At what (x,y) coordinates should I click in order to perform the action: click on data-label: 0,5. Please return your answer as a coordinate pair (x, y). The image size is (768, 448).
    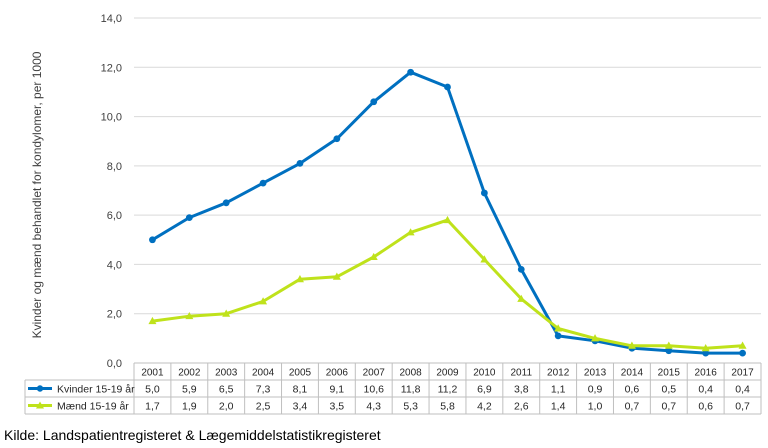
    Looking at the image, I should click on (668, 390).